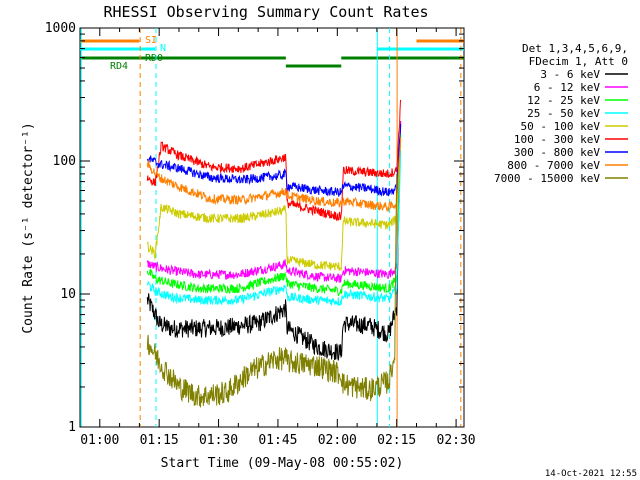 This screenshot has width=640, height=480. I want to click on legend-entry-label: 12 - 25 keV, so click(563, 100).